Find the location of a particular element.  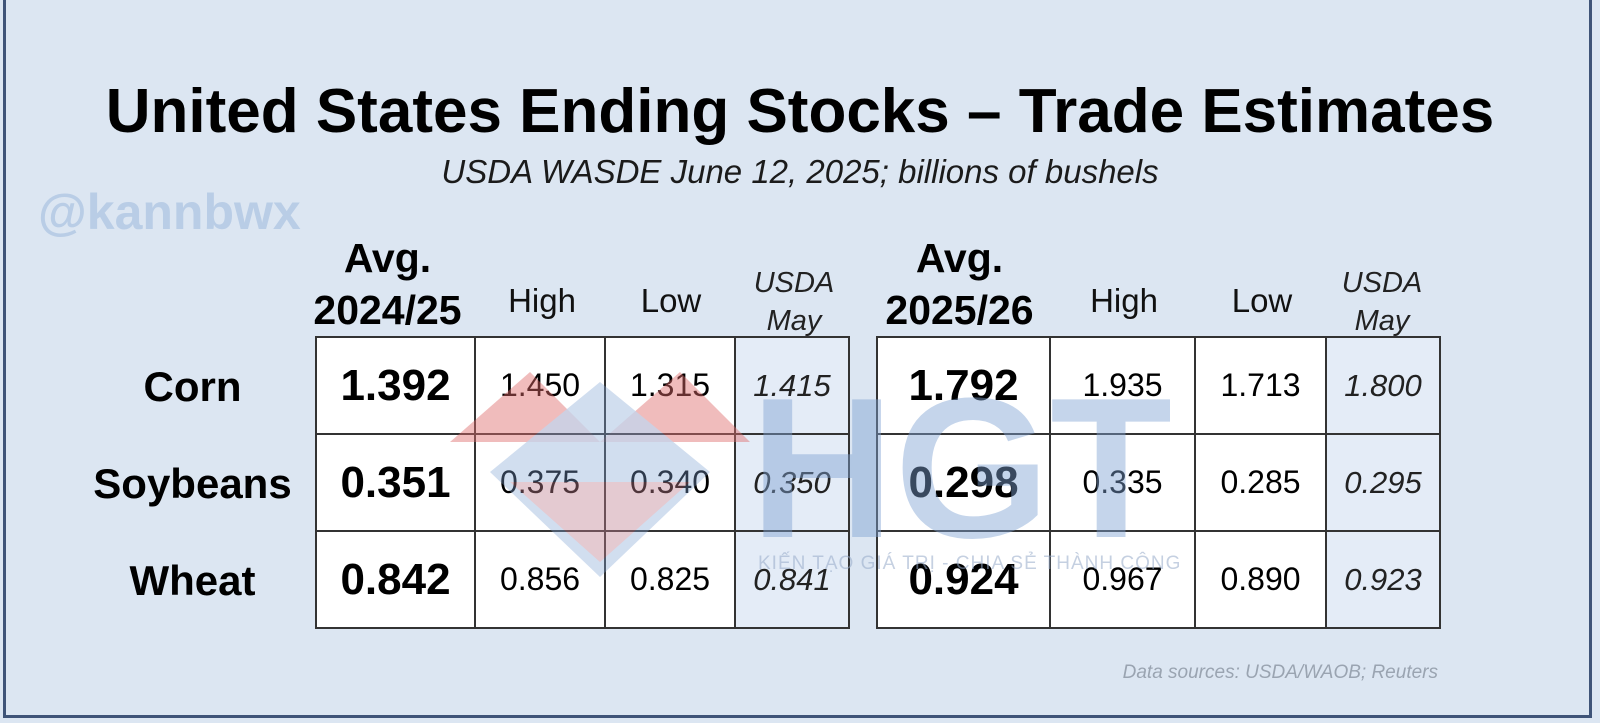

table-row-wheat: 0.842 0.856 0.825 0.841 is located at coordinates (582, 579).